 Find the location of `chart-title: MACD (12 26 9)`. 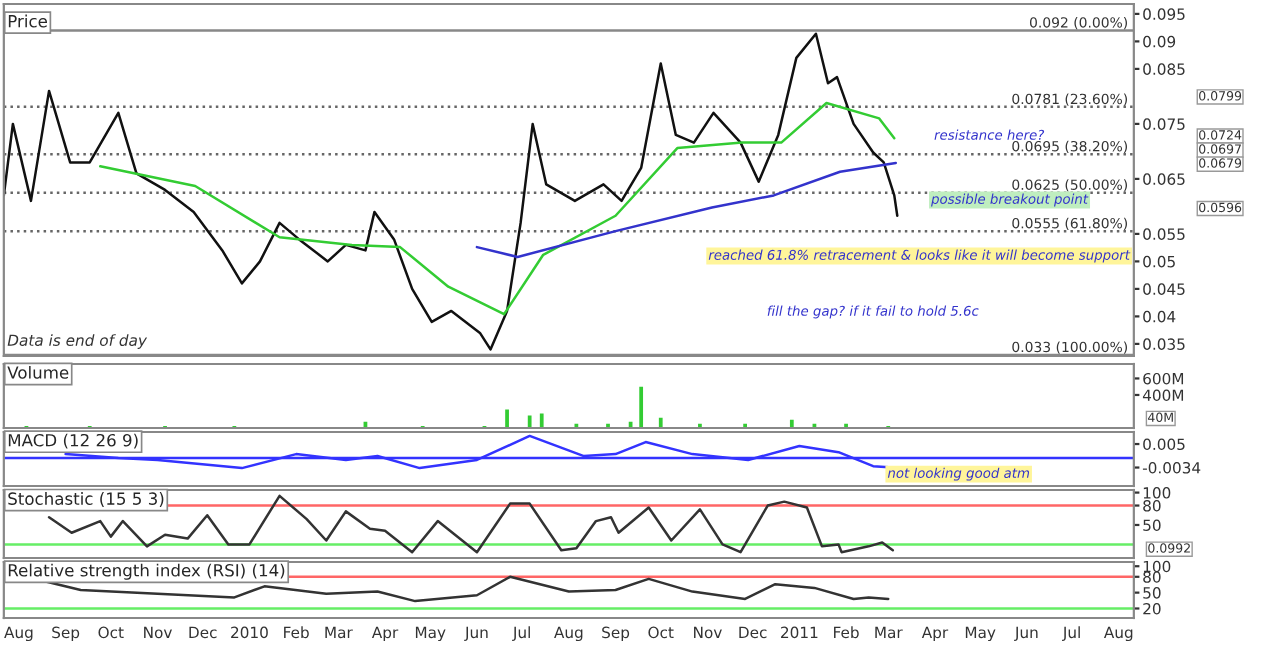

chart-title: MACD (12 26 9) is located at coordinates (73, 441).